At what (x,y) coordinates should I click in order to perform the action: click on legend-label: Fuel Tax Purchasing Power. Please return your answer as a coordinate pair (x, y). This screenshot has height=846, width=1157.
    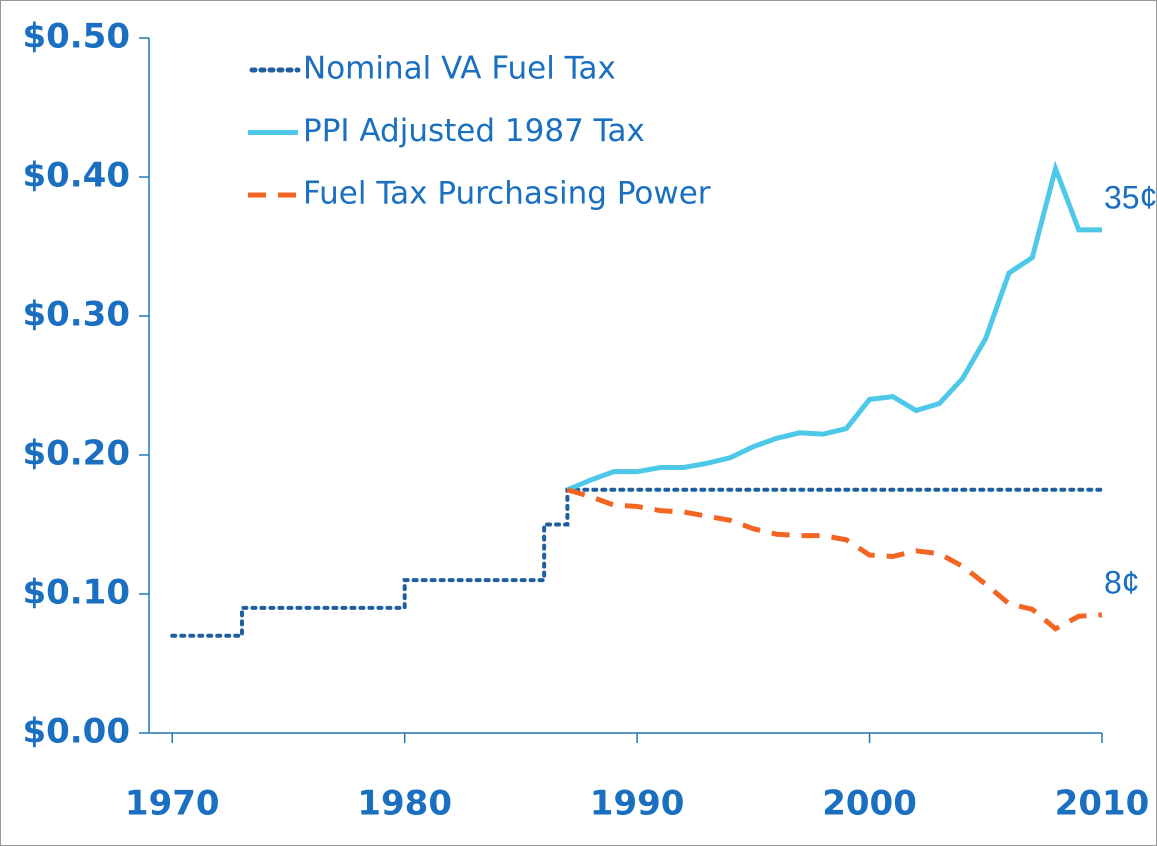
    Looking at the image, I should click on (507, 194).